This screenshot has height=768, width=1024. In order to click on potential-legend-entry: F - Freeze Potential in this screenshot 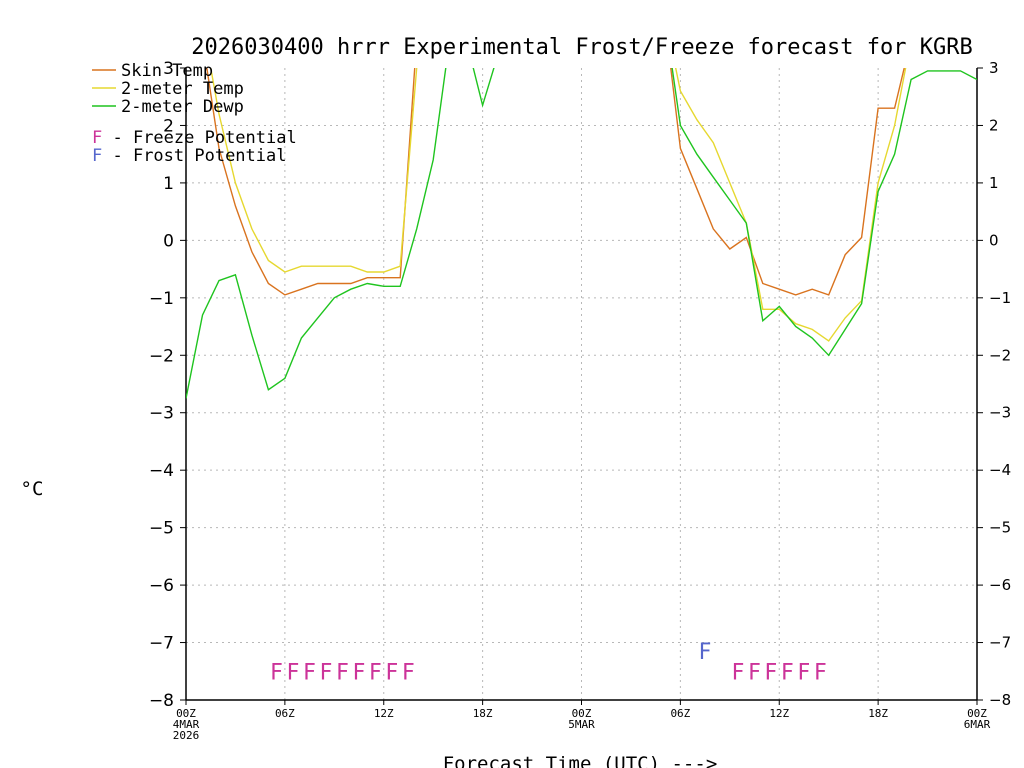, I will do `click(194, 138)`.